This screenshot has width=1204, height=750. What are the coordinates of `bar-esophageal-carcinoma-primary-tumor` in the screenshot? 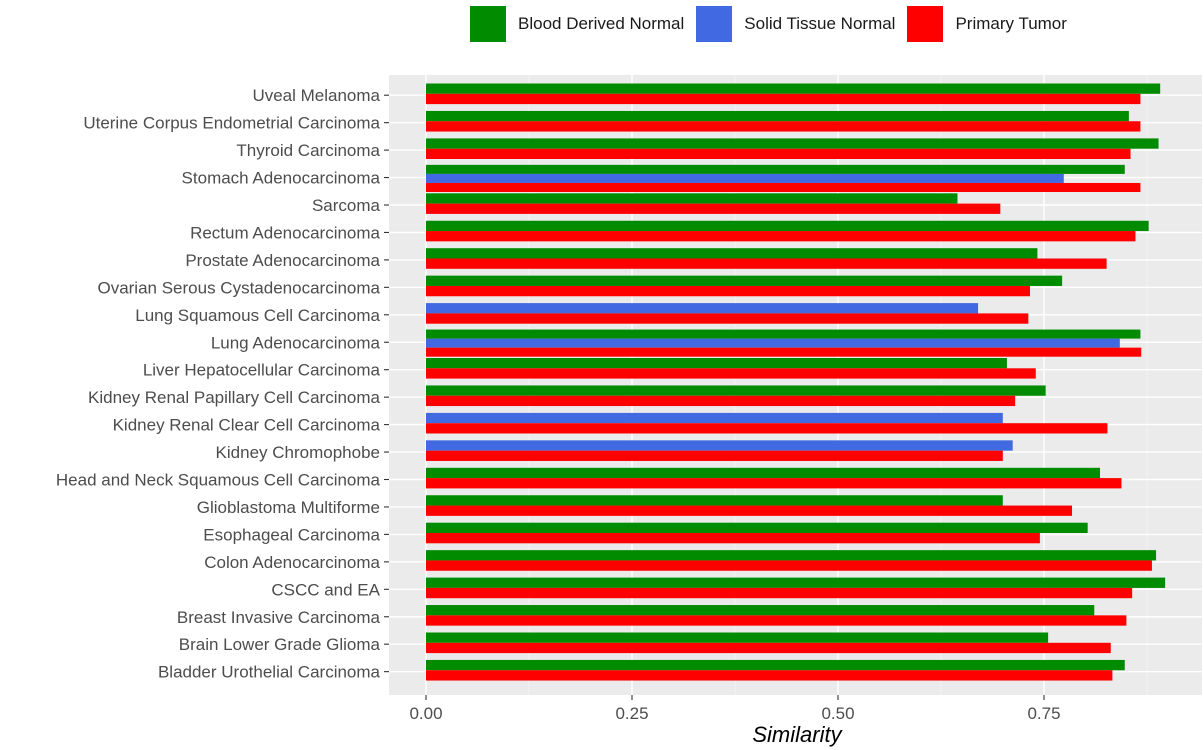 It's located at (733, 538).